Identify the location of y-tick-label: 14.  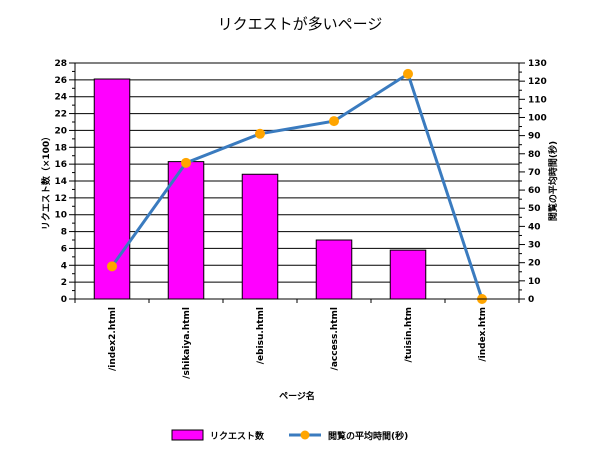
(60, 182).